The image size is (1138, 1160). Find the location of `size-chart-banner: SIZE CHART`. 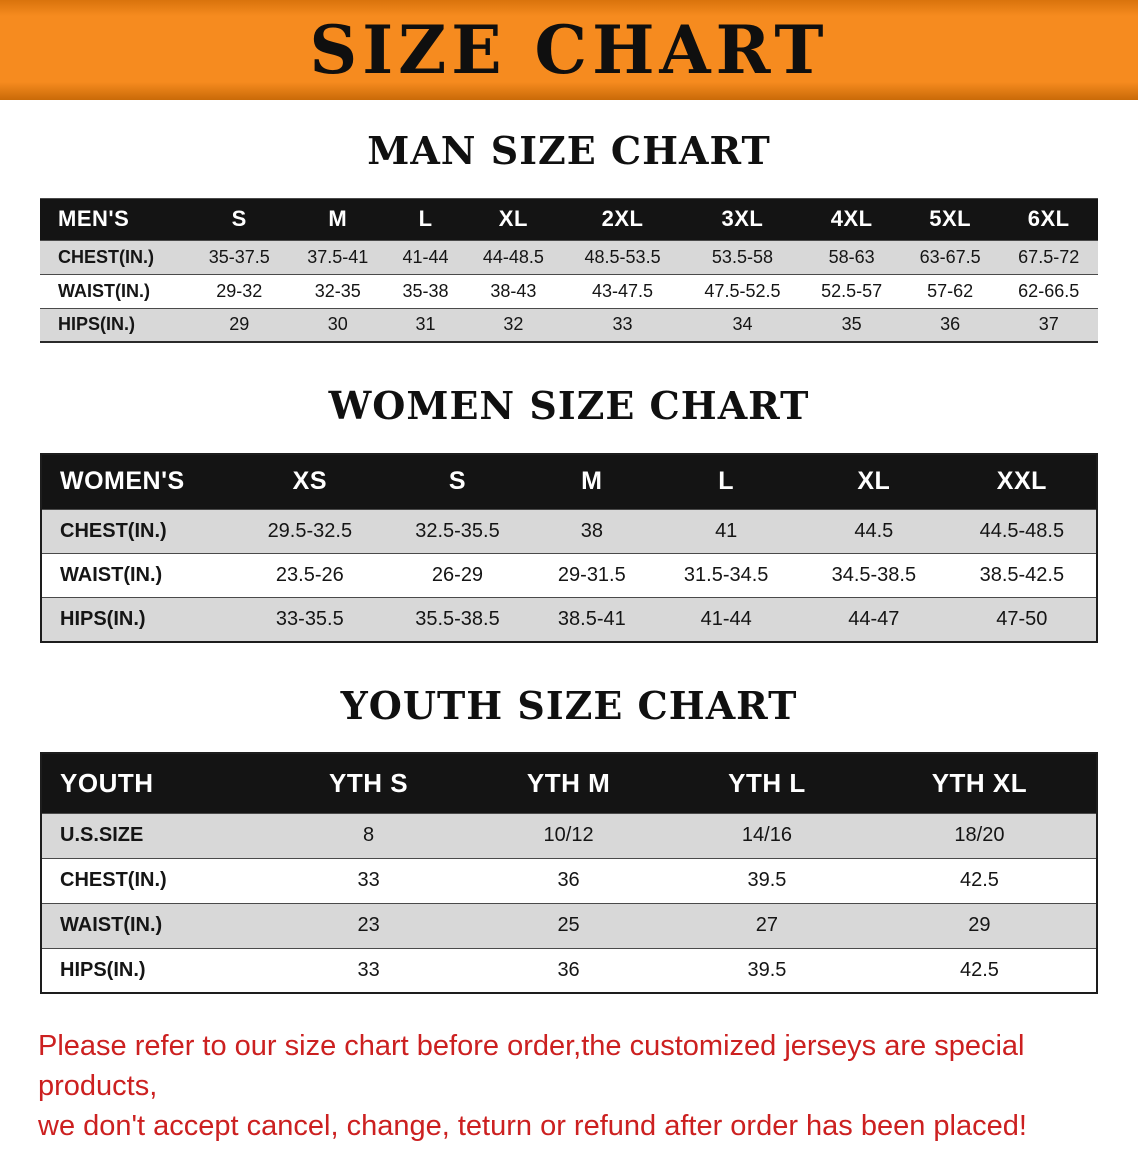

size-chart-banner: SIZE CHART is located at coordinates (569, 50).